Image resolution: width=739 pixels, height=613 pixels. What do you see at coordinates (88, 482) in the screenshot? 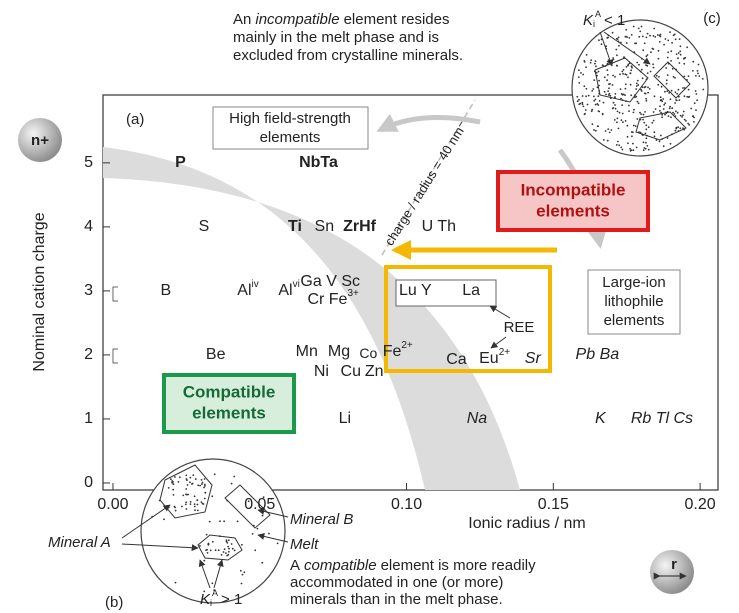
I see `y-tick-label: 0` at bounding box center [88, 482].